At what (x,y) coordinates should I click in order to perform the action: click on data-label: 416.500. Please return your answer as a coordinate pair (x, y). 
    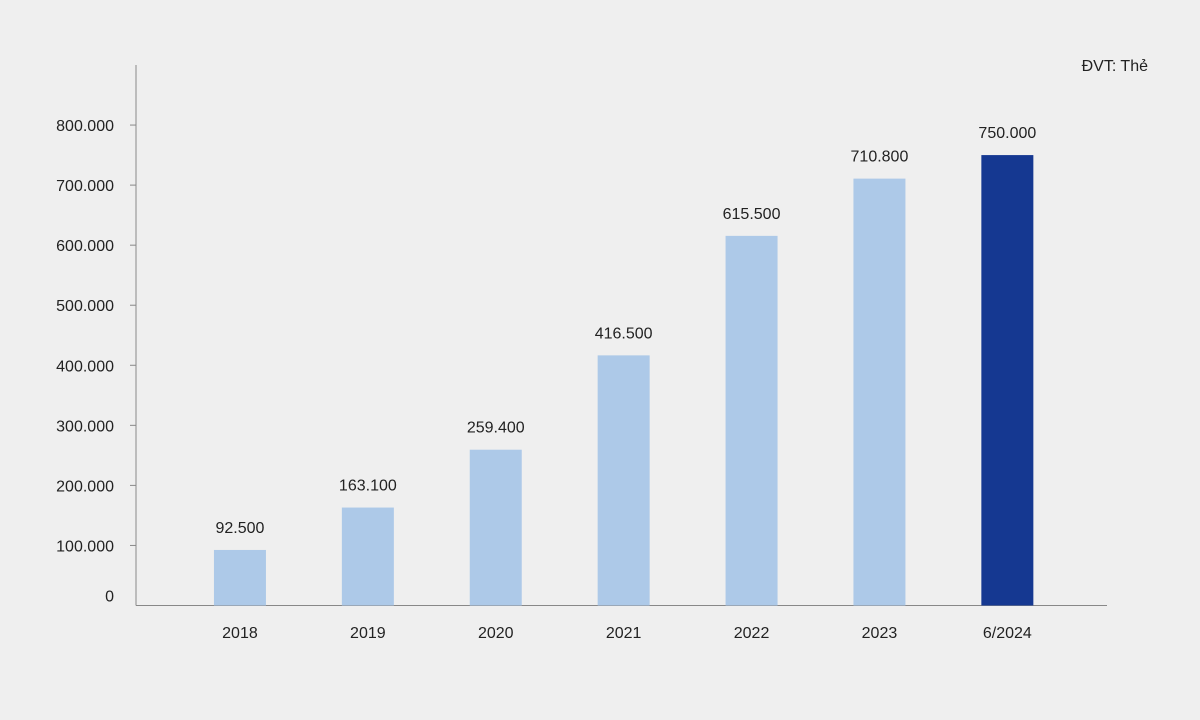
    Looking at the image, I should click on (624, 333).